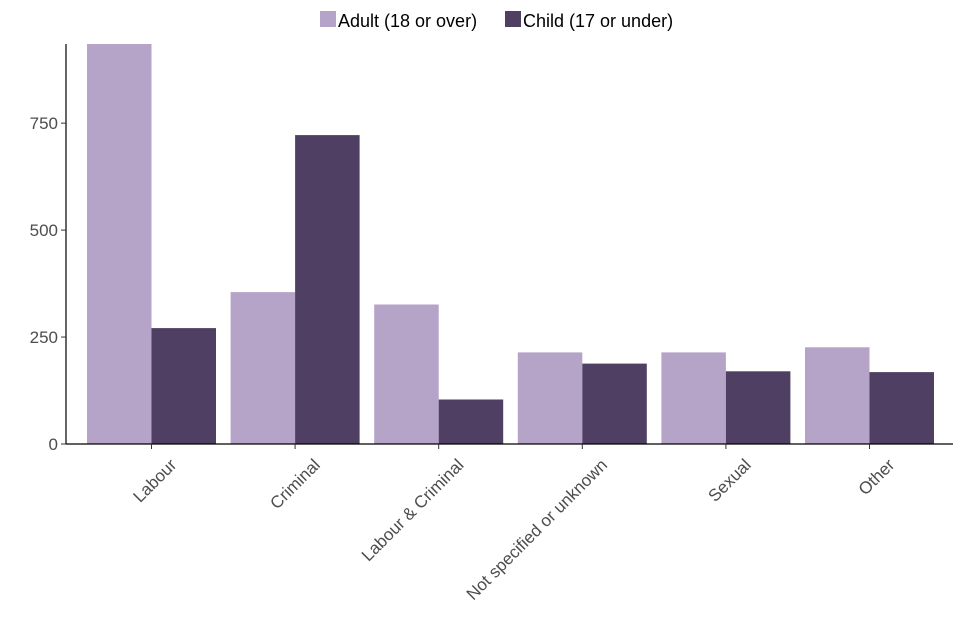  I want to click on x-tick-label: Criminal, so click(295, 484).